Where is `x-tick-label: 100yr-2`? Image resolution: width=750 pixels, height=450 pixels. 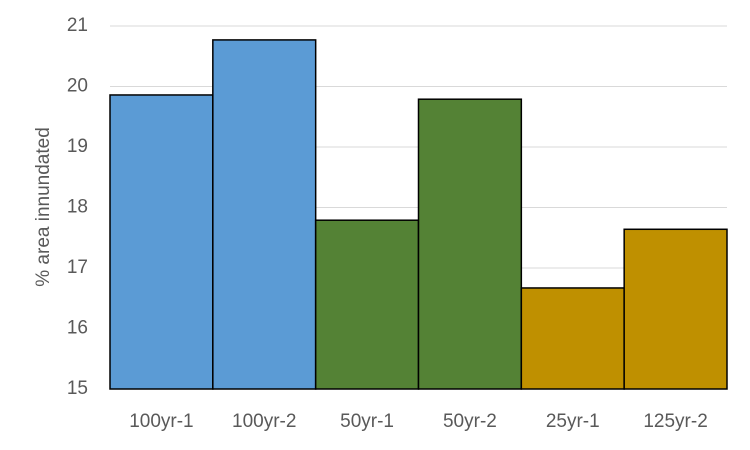 x-tick-label: 100yr-2 is located at coordinates (264, 421).